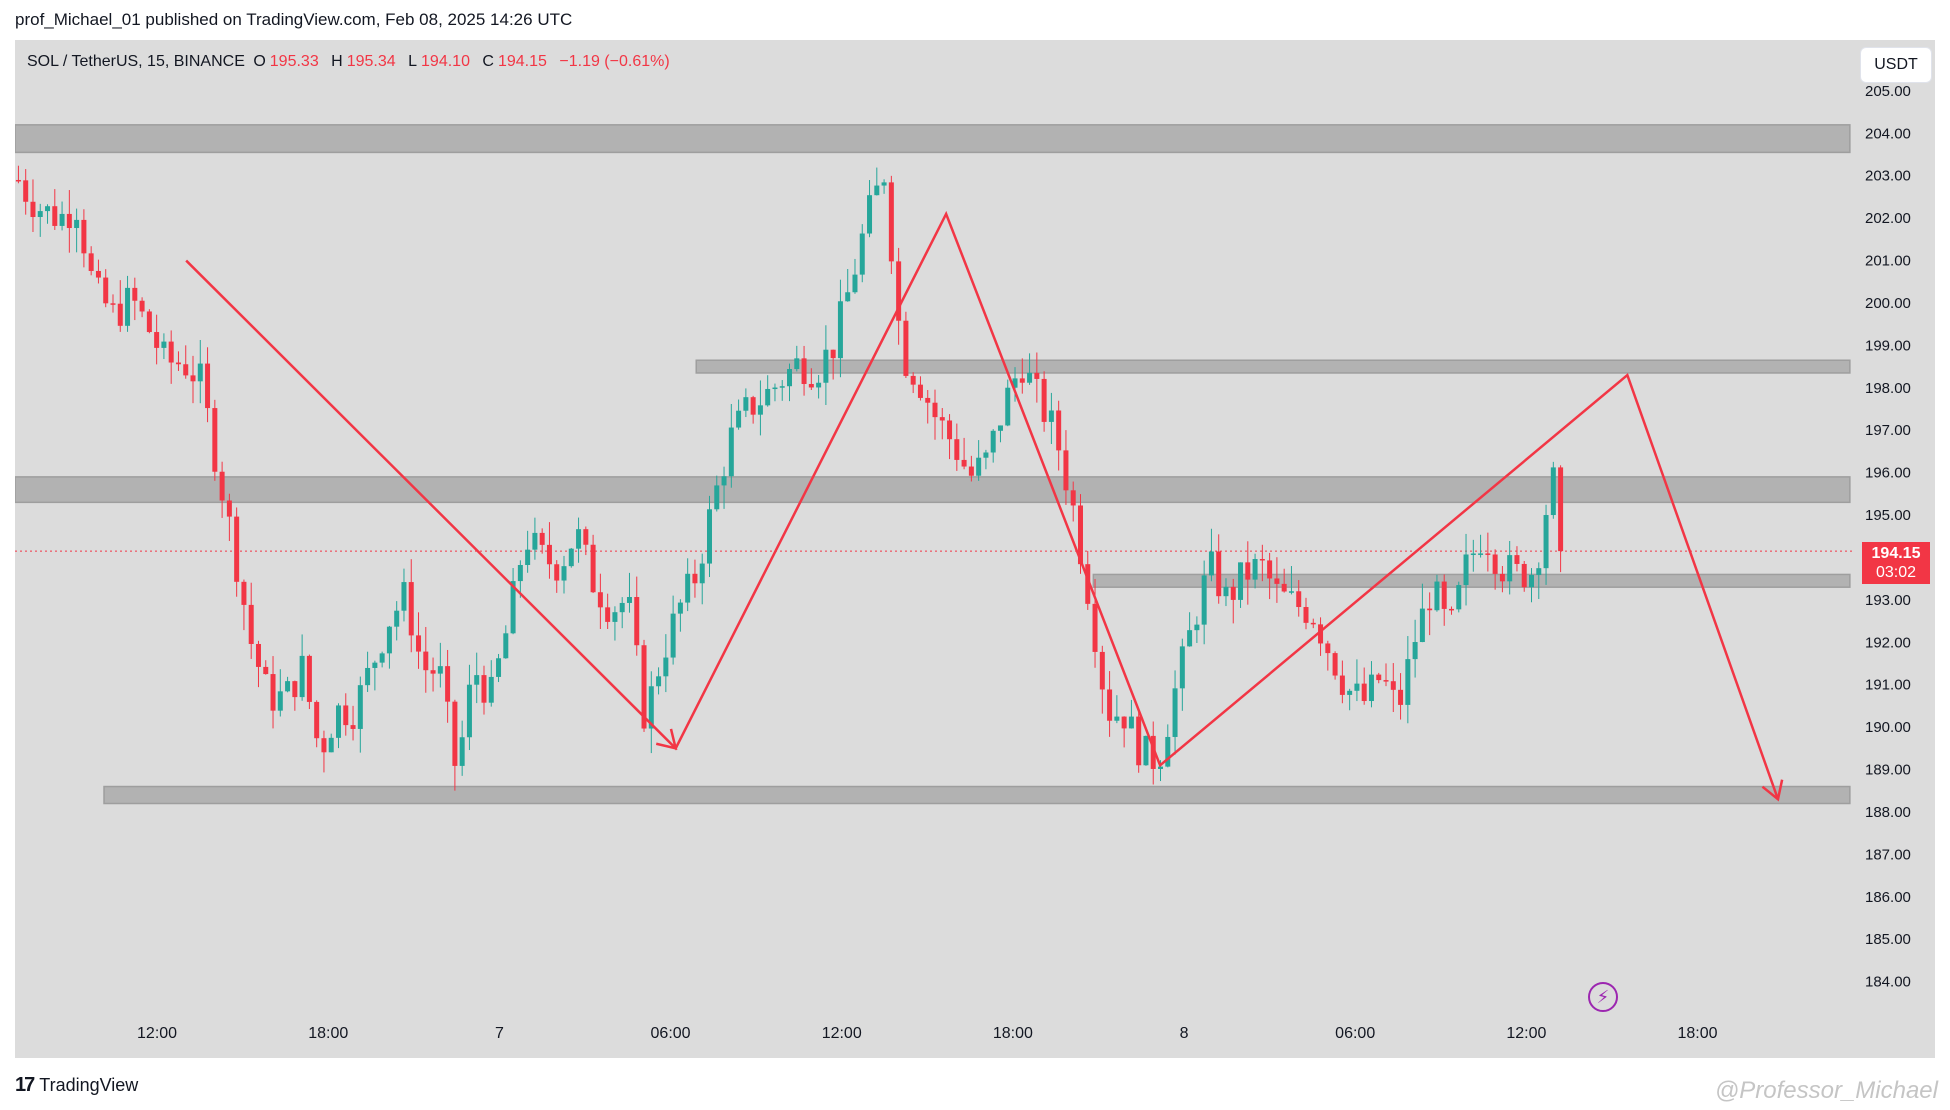 The width and height of the screenshot is (1950, 1110). Describe the element at coordinates (1888, 388) in the screenshot. I see `y-tick-label: 198.00` at that location.